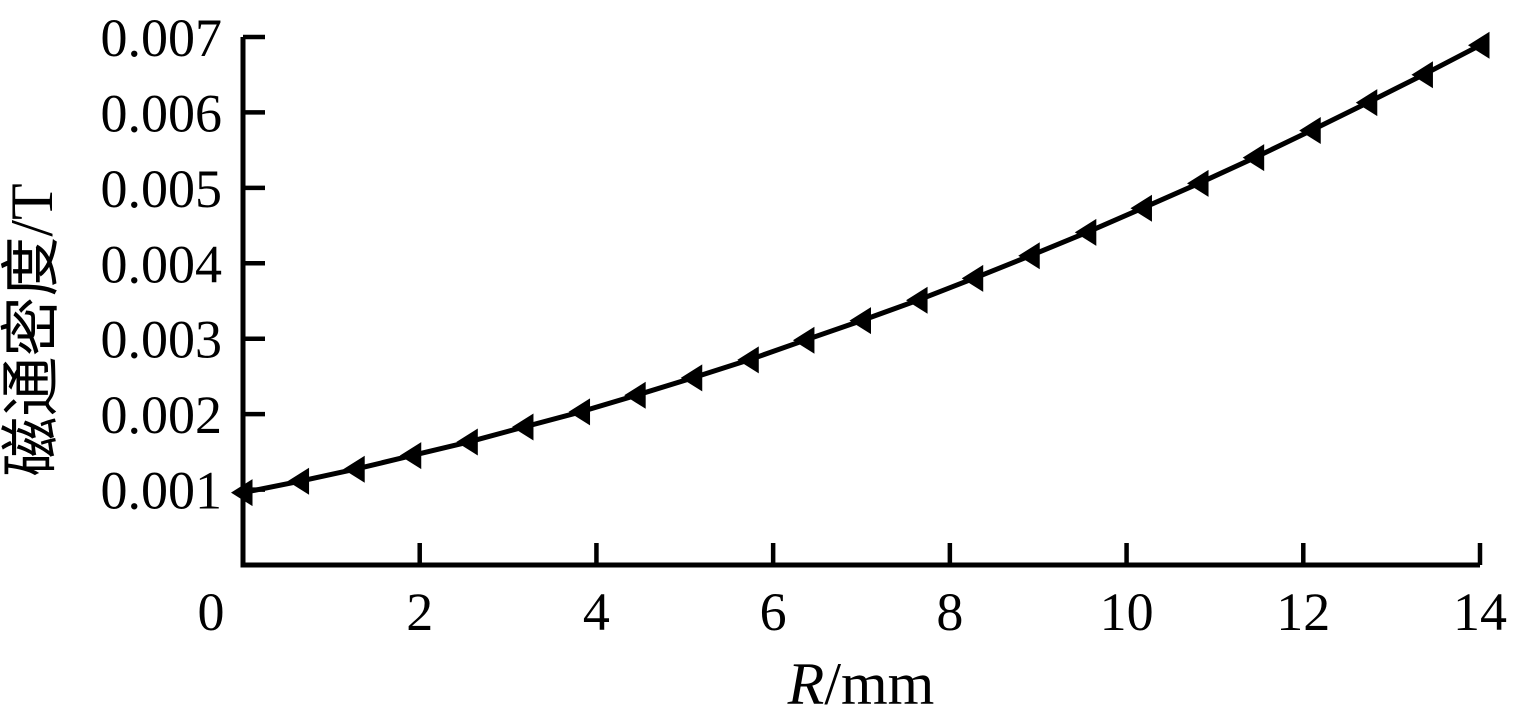 Image resolution: width=1525 pixels, height=726 pixels. What do you see at coordinates (596, 612) in the screenshot?
I see `x-axis-tick-label: 4` at bounding box center [596, 612].